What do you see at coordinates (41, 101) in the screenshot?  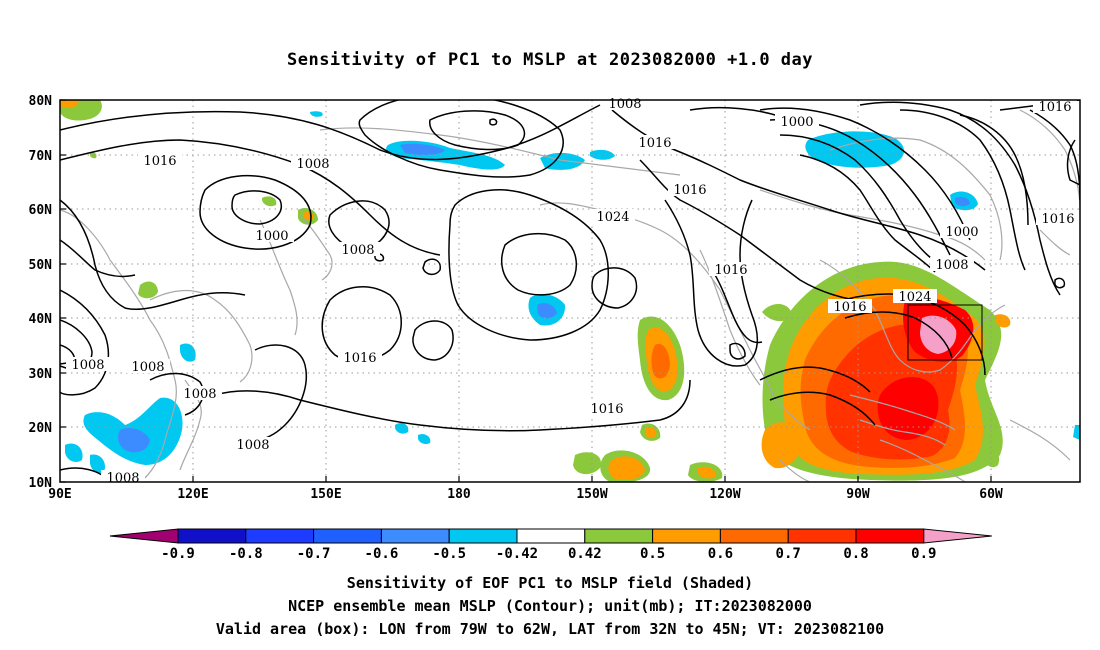 I see `lat-tick-label: 80N` at bounding box center [41, 101].